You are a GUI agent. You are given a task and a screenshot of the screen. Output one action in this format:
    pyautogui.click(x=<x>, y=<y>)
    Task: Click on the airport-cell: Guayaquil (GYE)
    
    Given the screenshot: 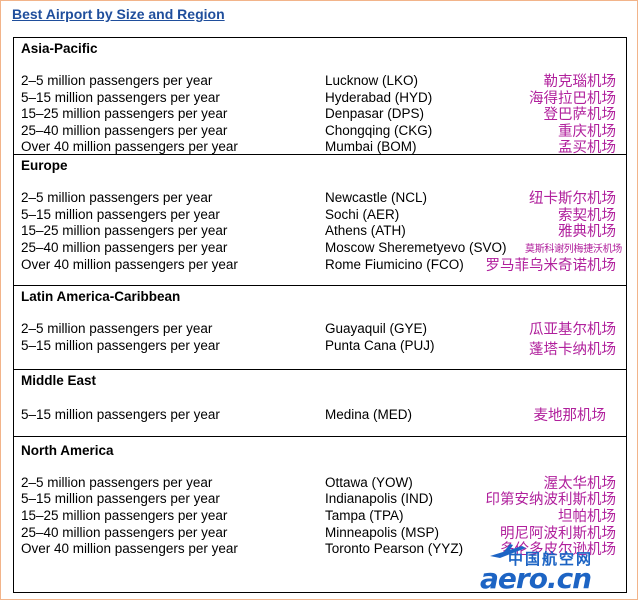 What is the action you would take?
    pyautogui.click(x=376, y=328)
    